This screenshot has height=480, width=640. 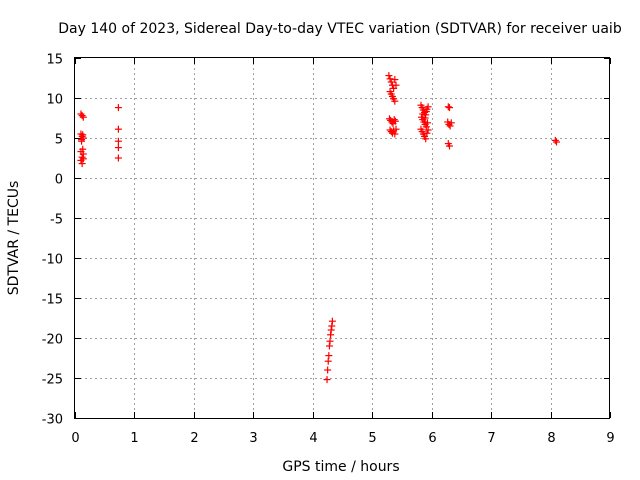 What do you see at coordinates (52, 420) in the screenshot?
I see `y-tick-label: -30` at bounding box center [52, 420].